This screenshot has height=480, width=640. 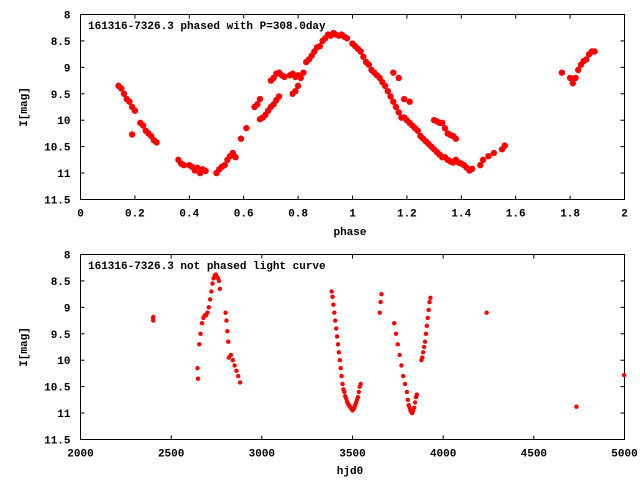 I want to click on x-tick-label: 0.6, so click(x=244, y=215).